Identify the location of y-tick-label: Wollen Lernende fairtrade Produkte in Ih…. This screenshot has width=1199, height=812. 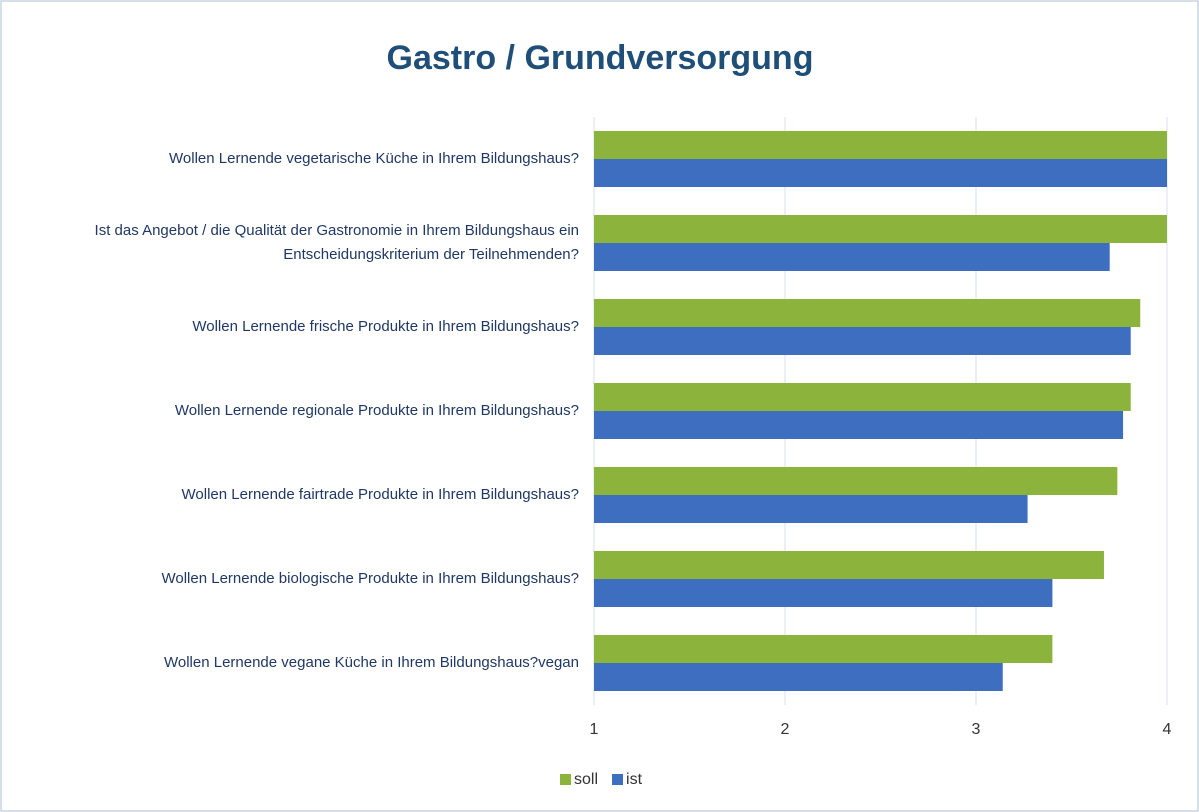
(380, 494).